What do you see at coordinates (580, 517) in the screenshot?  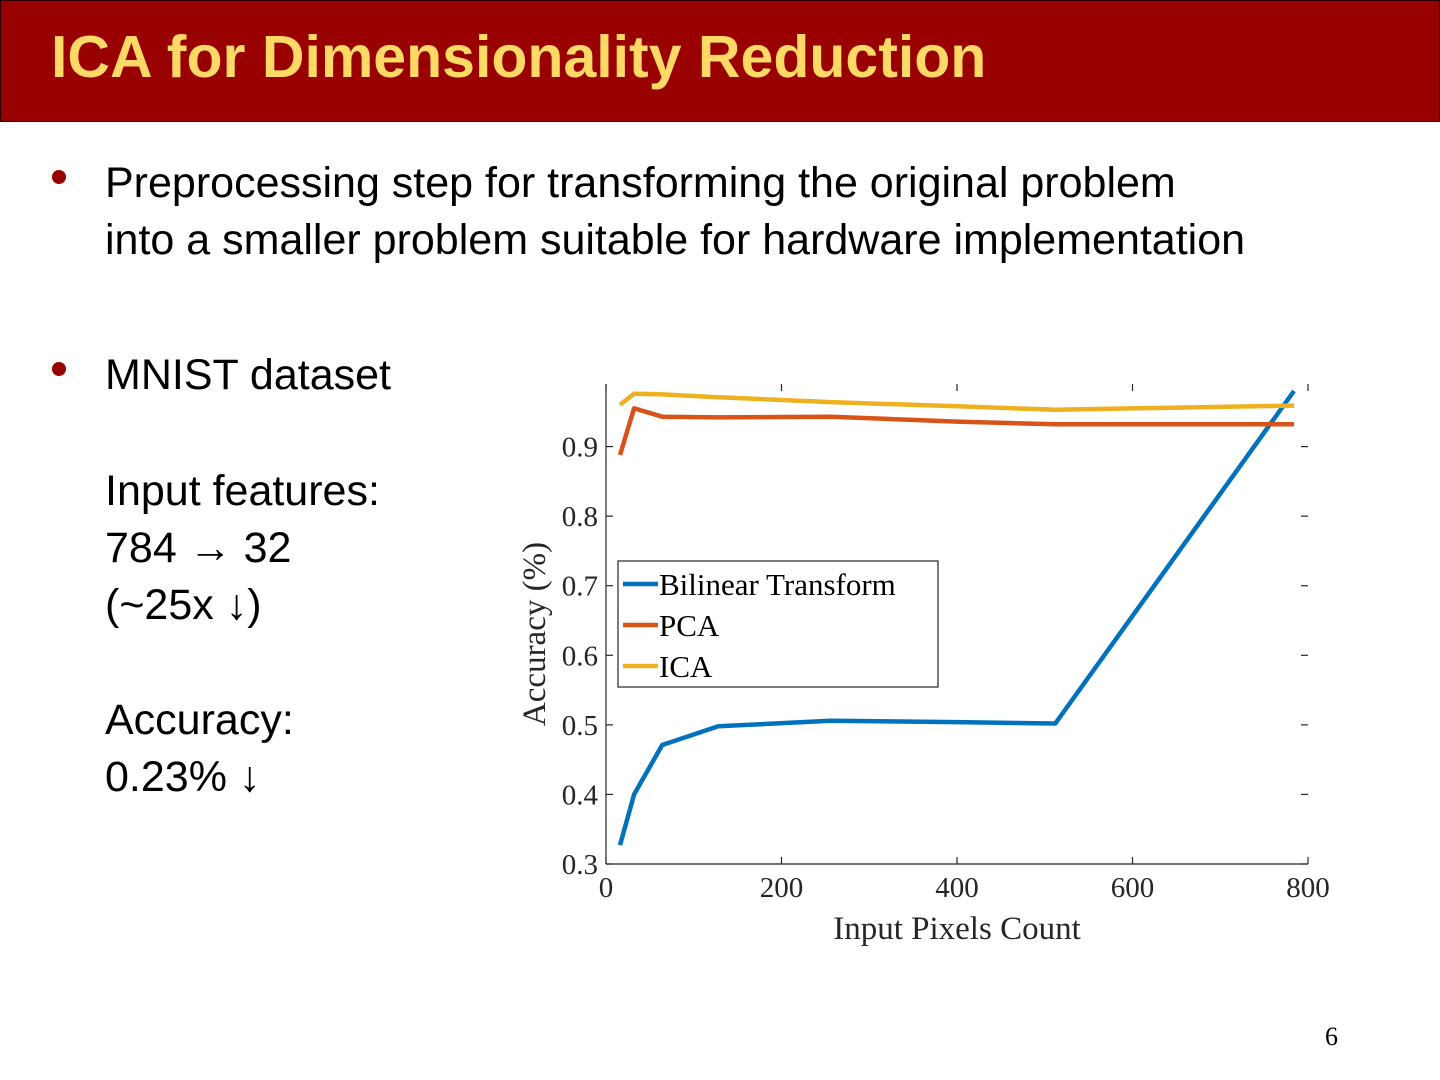 I see `y-tick-label: 0.8` at bounding box center [580, 517].